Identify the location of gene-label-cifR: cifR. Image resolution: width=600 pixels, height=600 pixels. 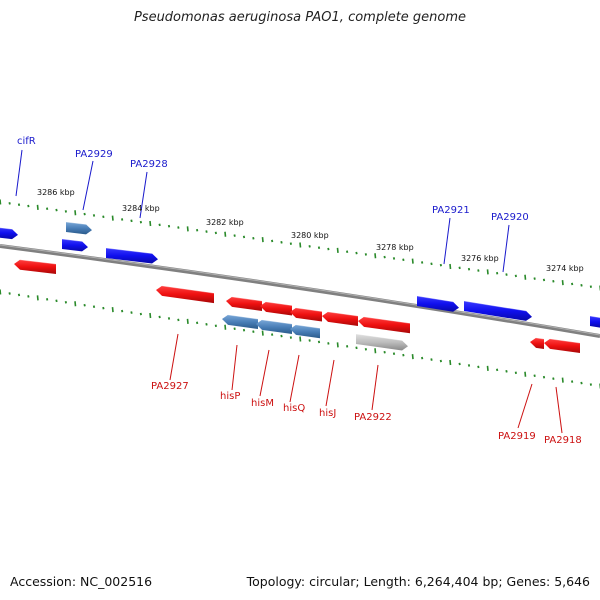
(26, 141).